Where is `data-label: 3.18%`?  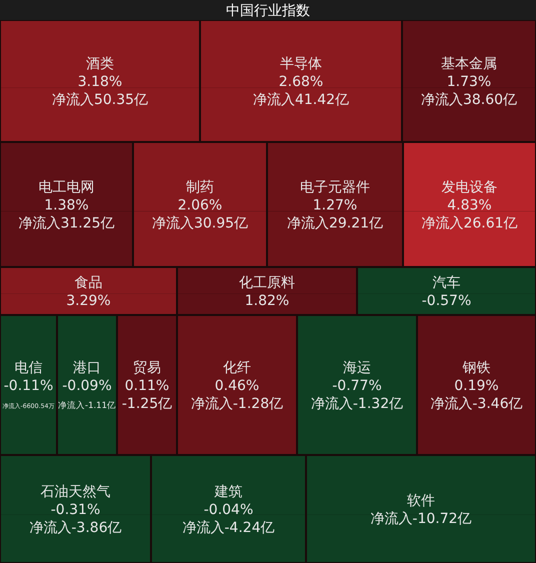 data-label: 3.18% is located at coordinates (100, 82).